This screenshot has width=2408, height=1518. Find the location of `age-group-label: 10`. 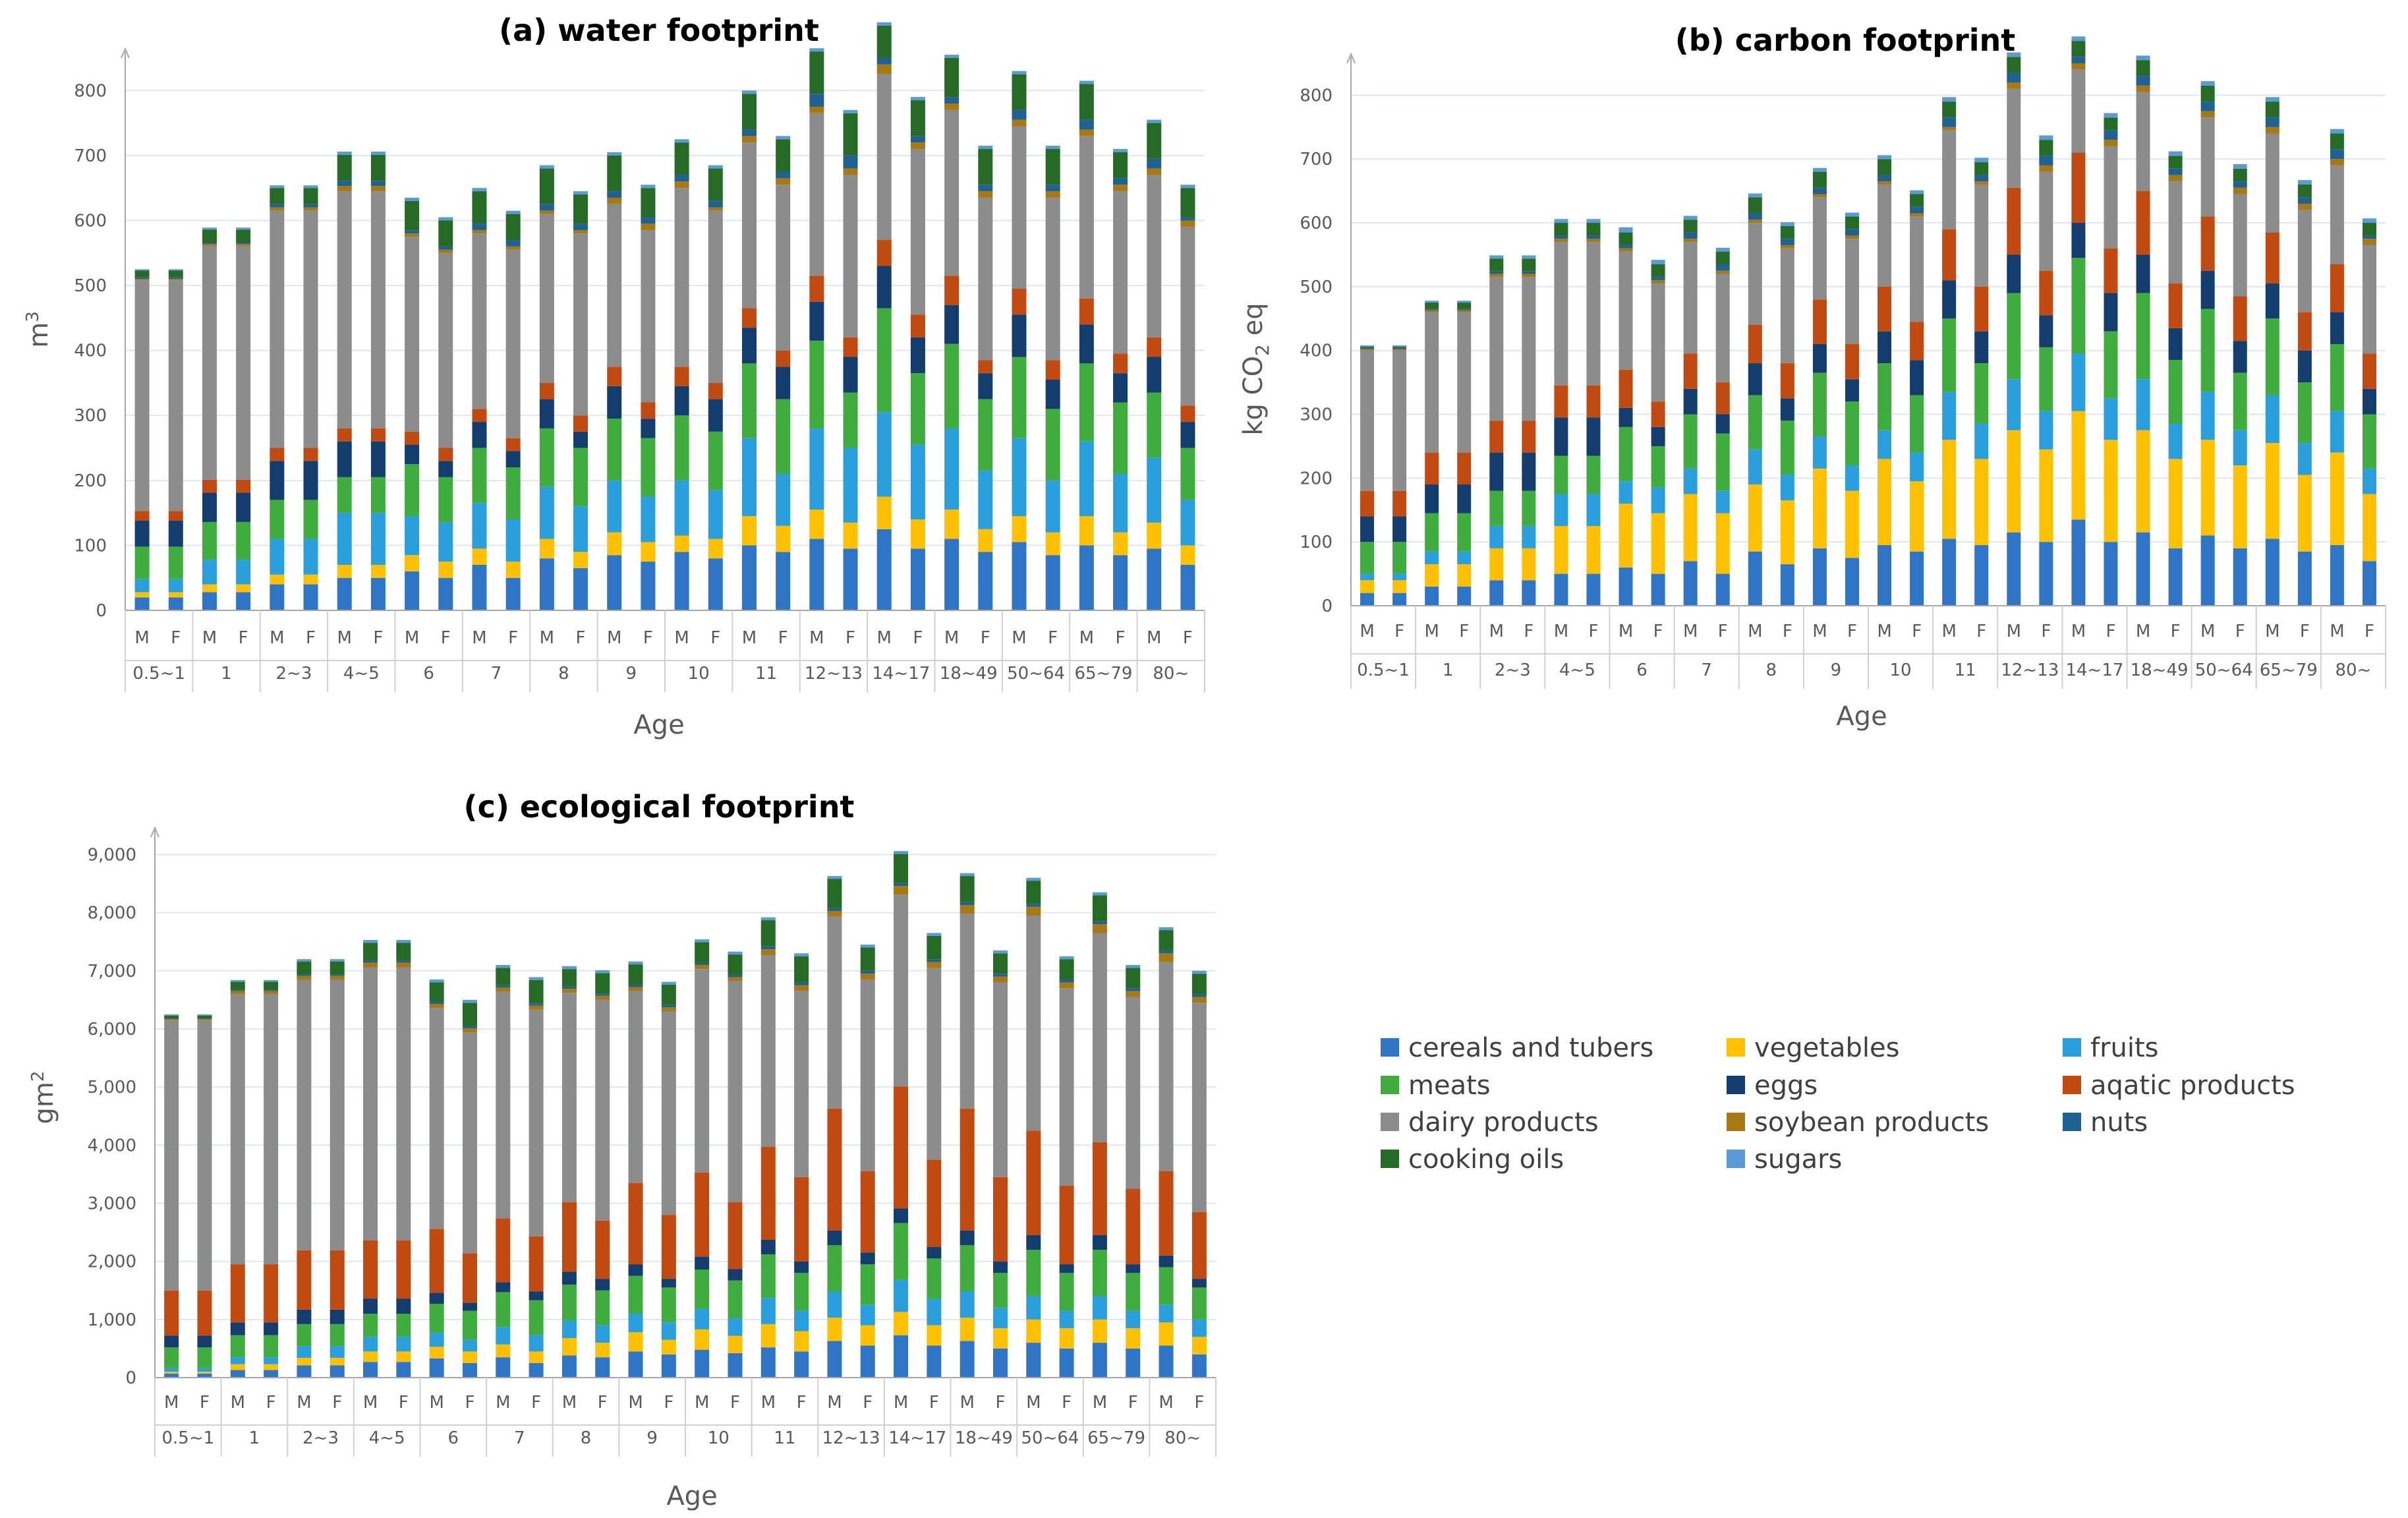

age-group-label: 10 is located at coordinates (719, 1438).